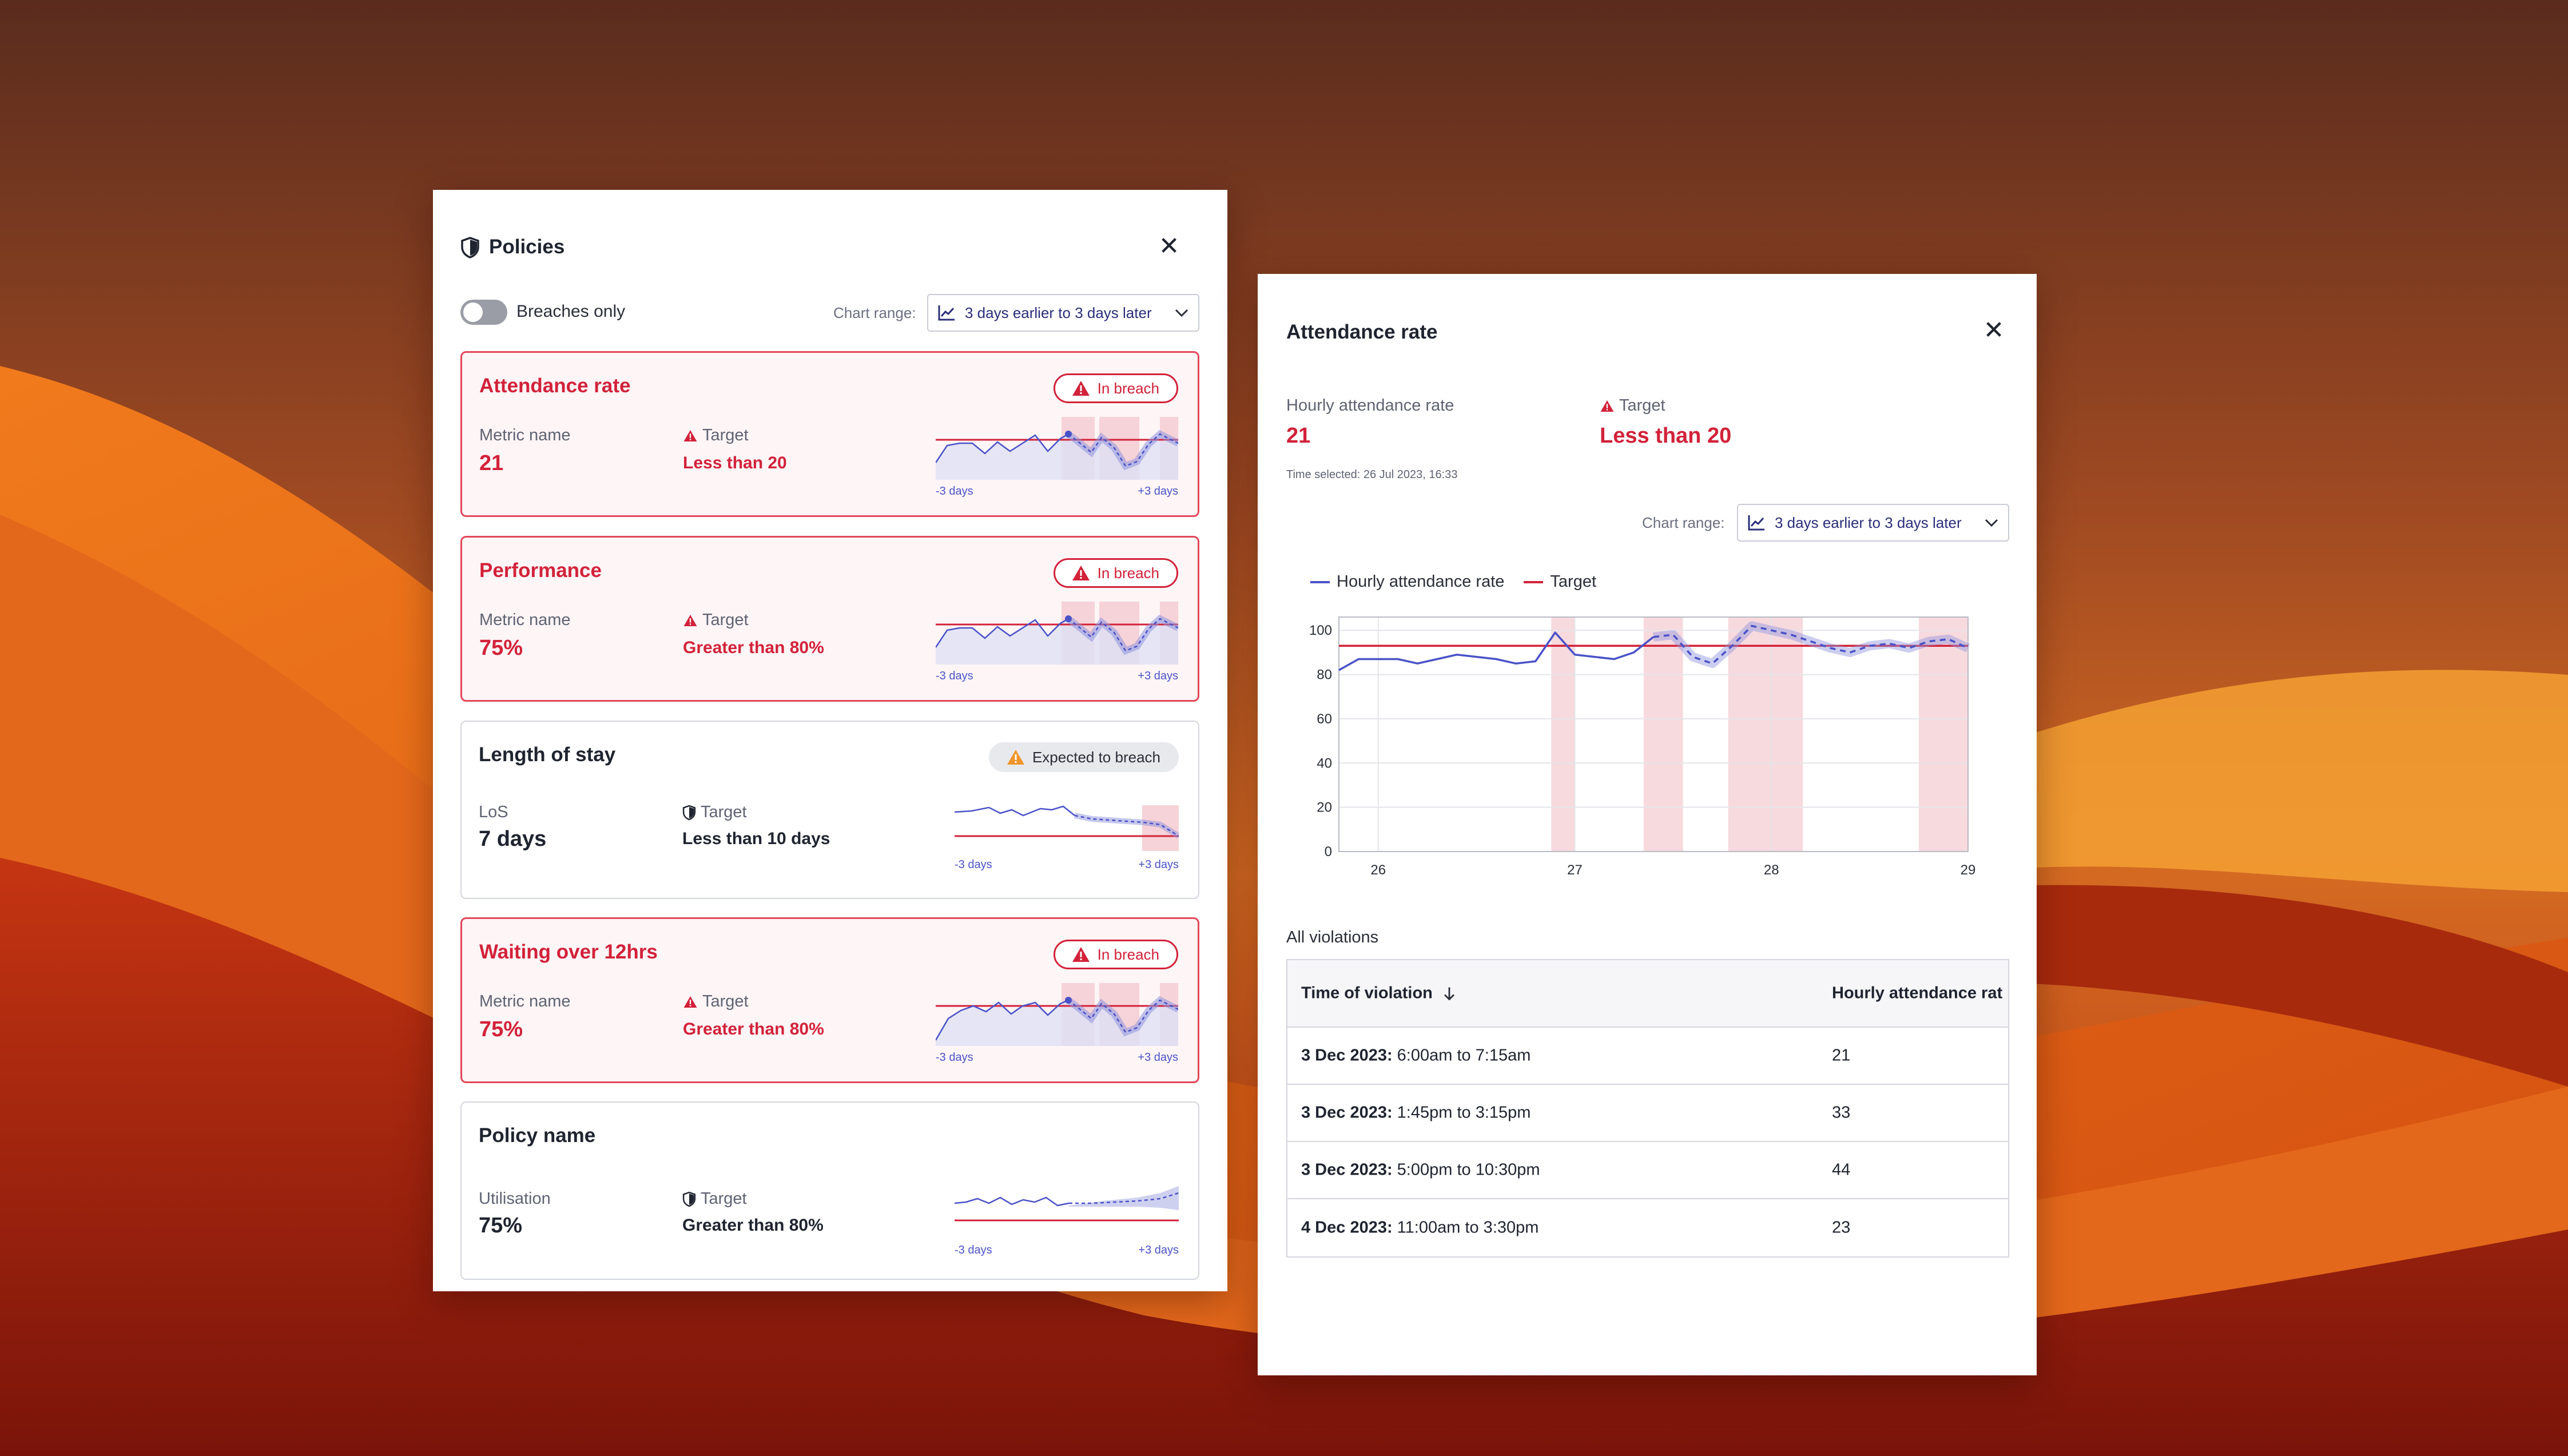 This screenshot has width=2568, height=1456. I want to click on plot-frame, so click(1654, 734).